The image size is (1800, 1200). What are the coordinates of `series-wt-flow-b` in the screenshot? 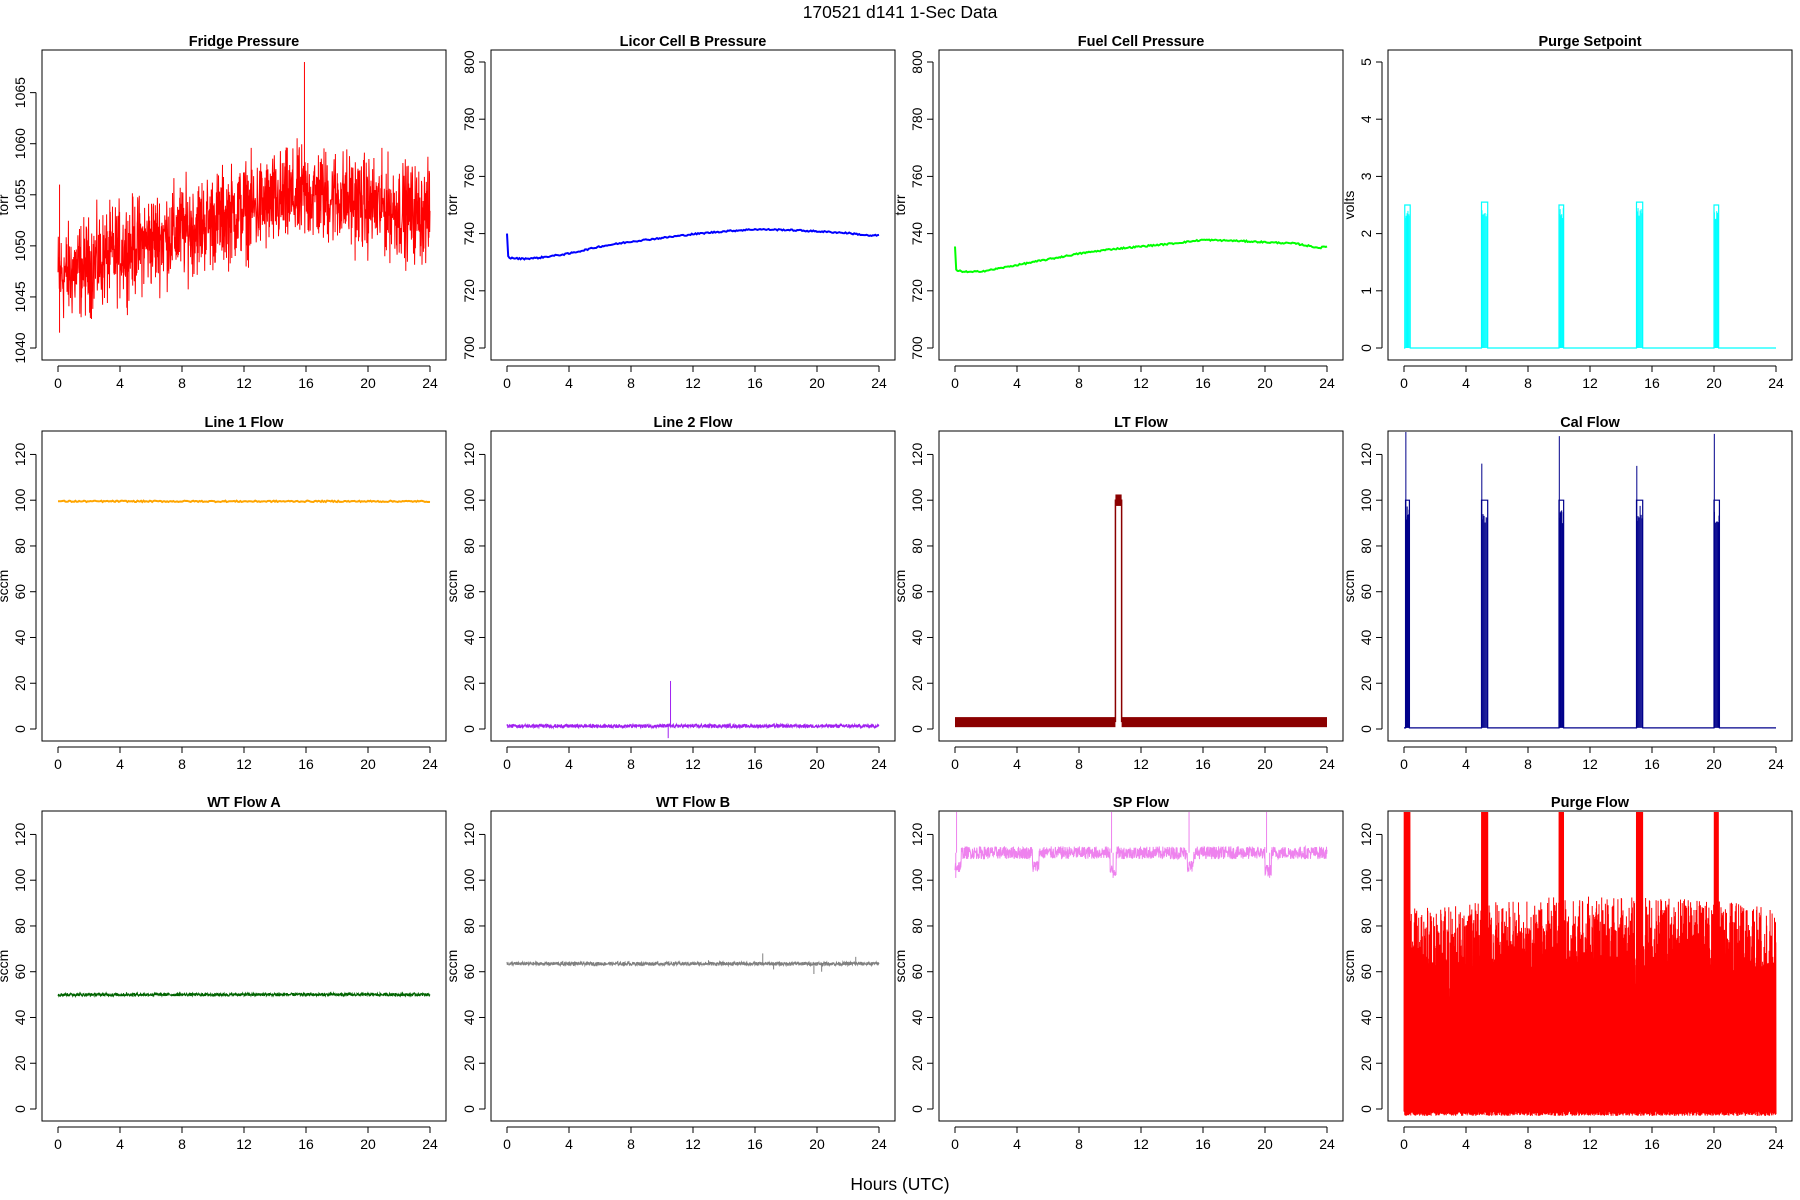 It's located at (693, 964).